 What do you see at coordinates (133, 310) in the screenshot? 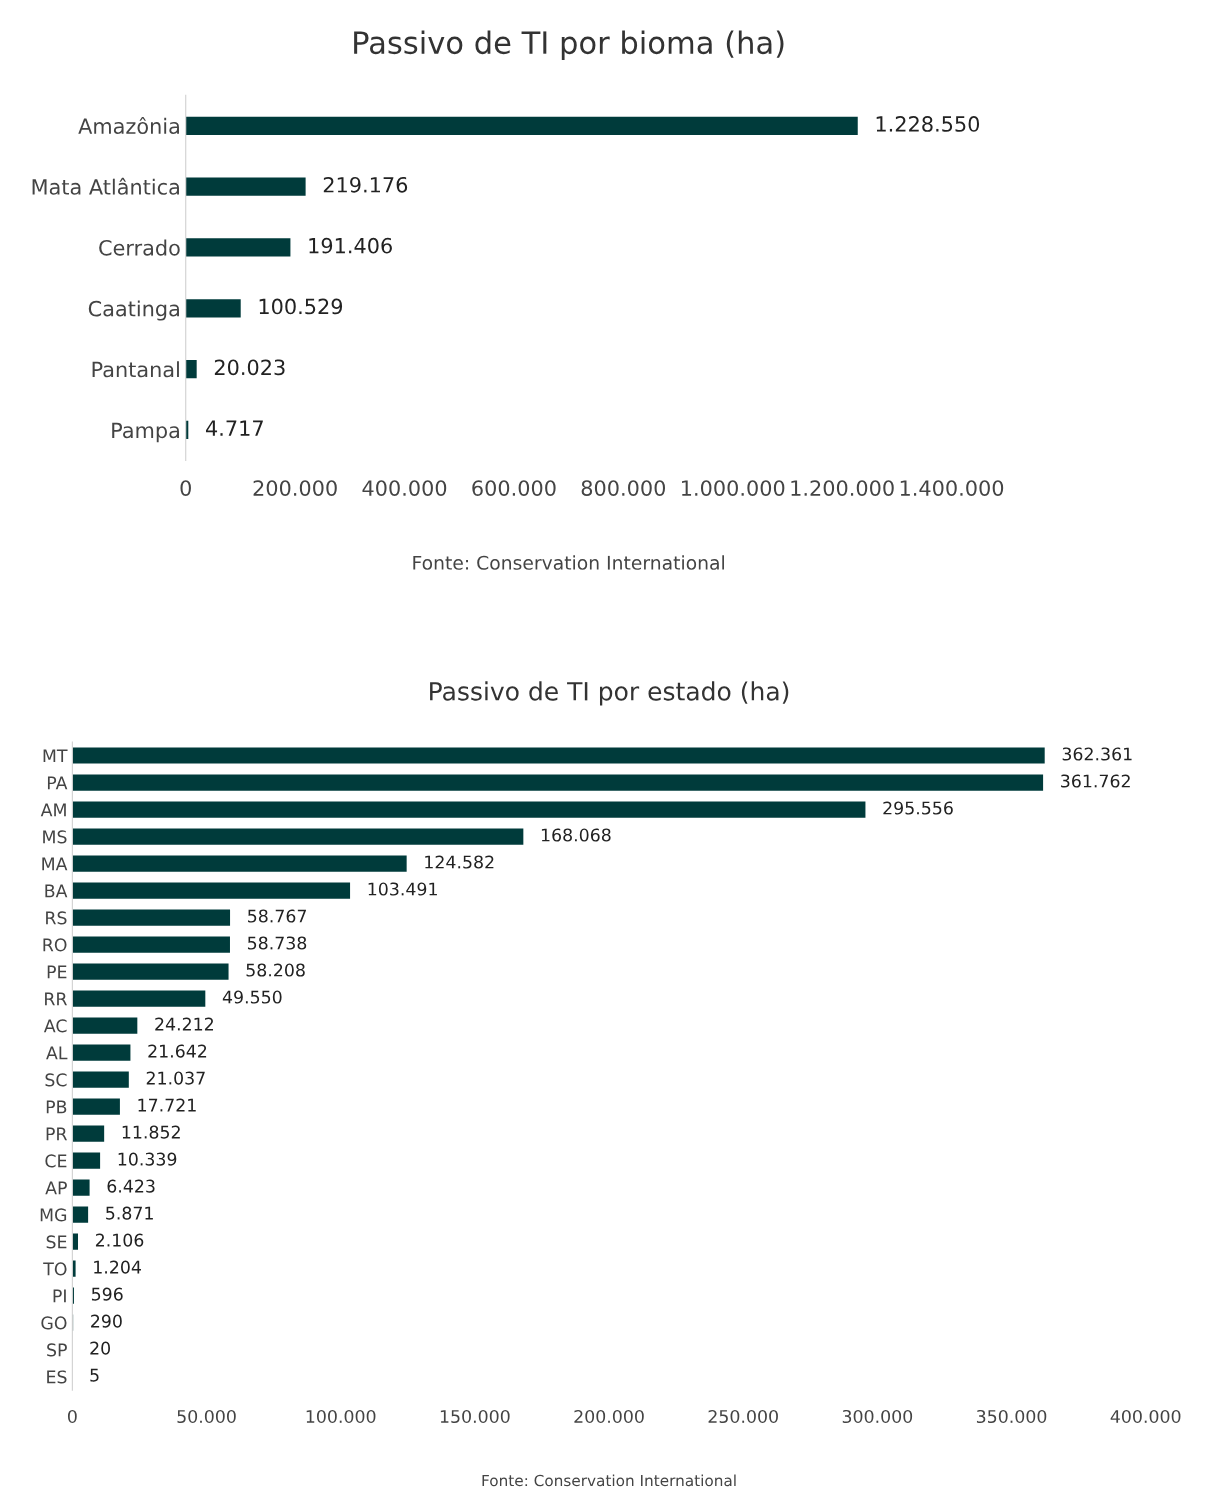
I see `y-tick-label: Caatinga` at bounding box center [133, 310].